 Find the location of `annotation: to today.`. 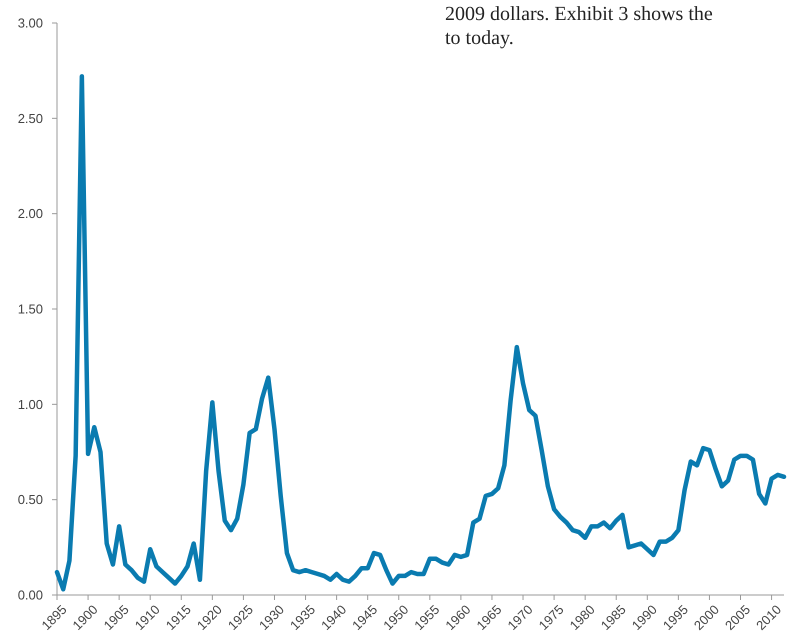

annotation: to today. is located at coordinates (479, 38).